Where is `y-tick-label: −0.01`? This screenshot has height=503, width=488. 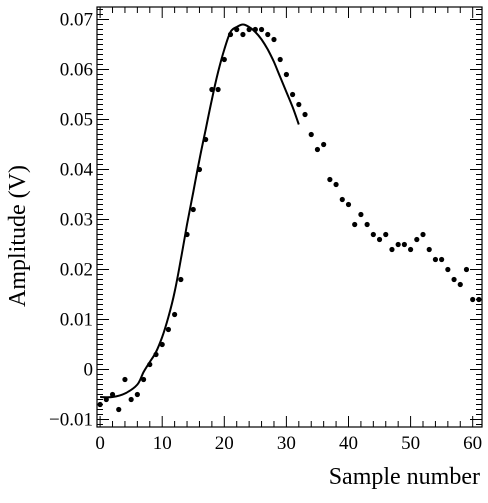 y-tick-label: −0.01 is located at coordinates (71, 420).